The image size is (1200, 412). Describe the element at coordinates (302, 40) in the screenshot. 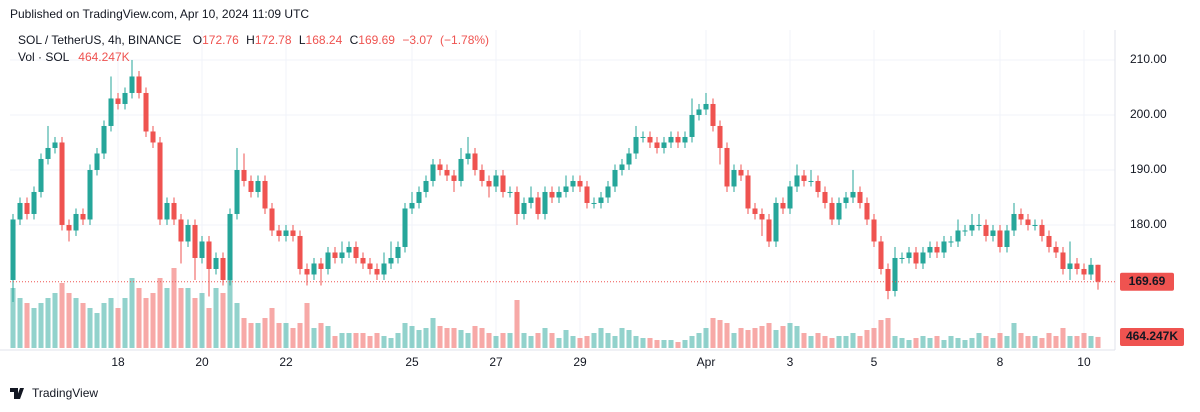

I see `low-label: L` at that location.